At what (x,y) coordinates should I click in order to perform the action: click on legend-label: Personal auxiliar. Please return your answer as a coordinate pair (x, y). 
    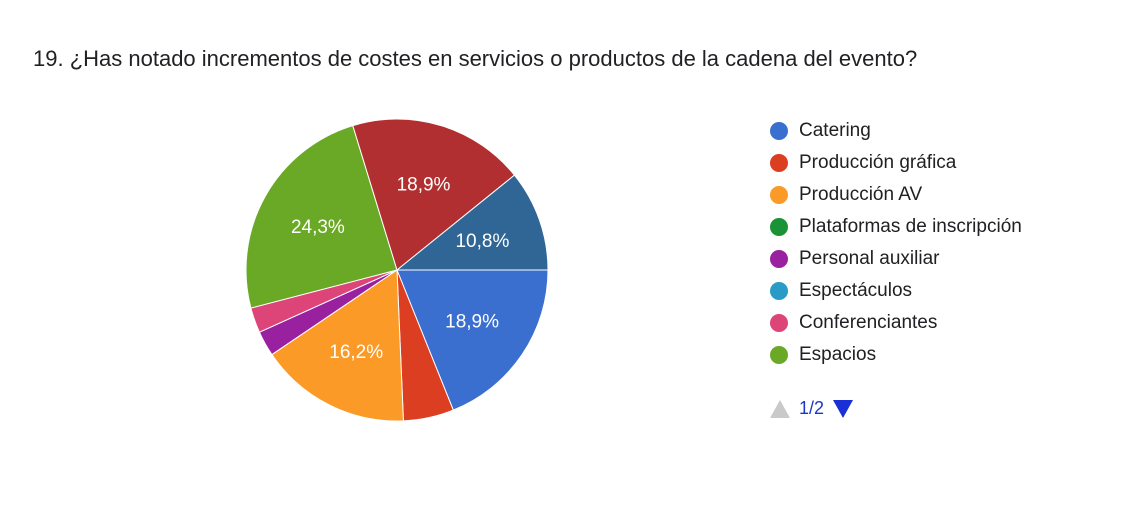
    Looking at the image, I should click on (869, 258).